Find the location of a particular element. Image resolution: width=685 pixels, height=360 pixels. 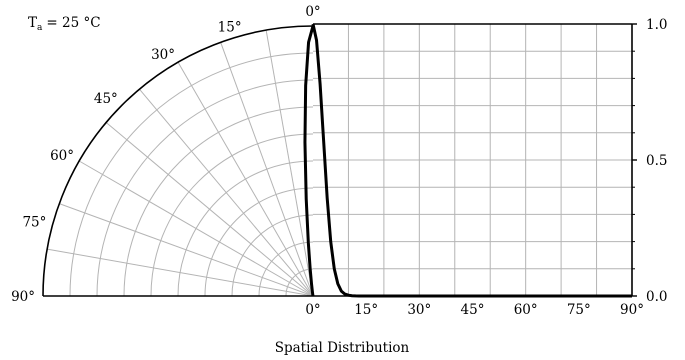

x-tick-label: 75° is located at coordinates (579, 310).